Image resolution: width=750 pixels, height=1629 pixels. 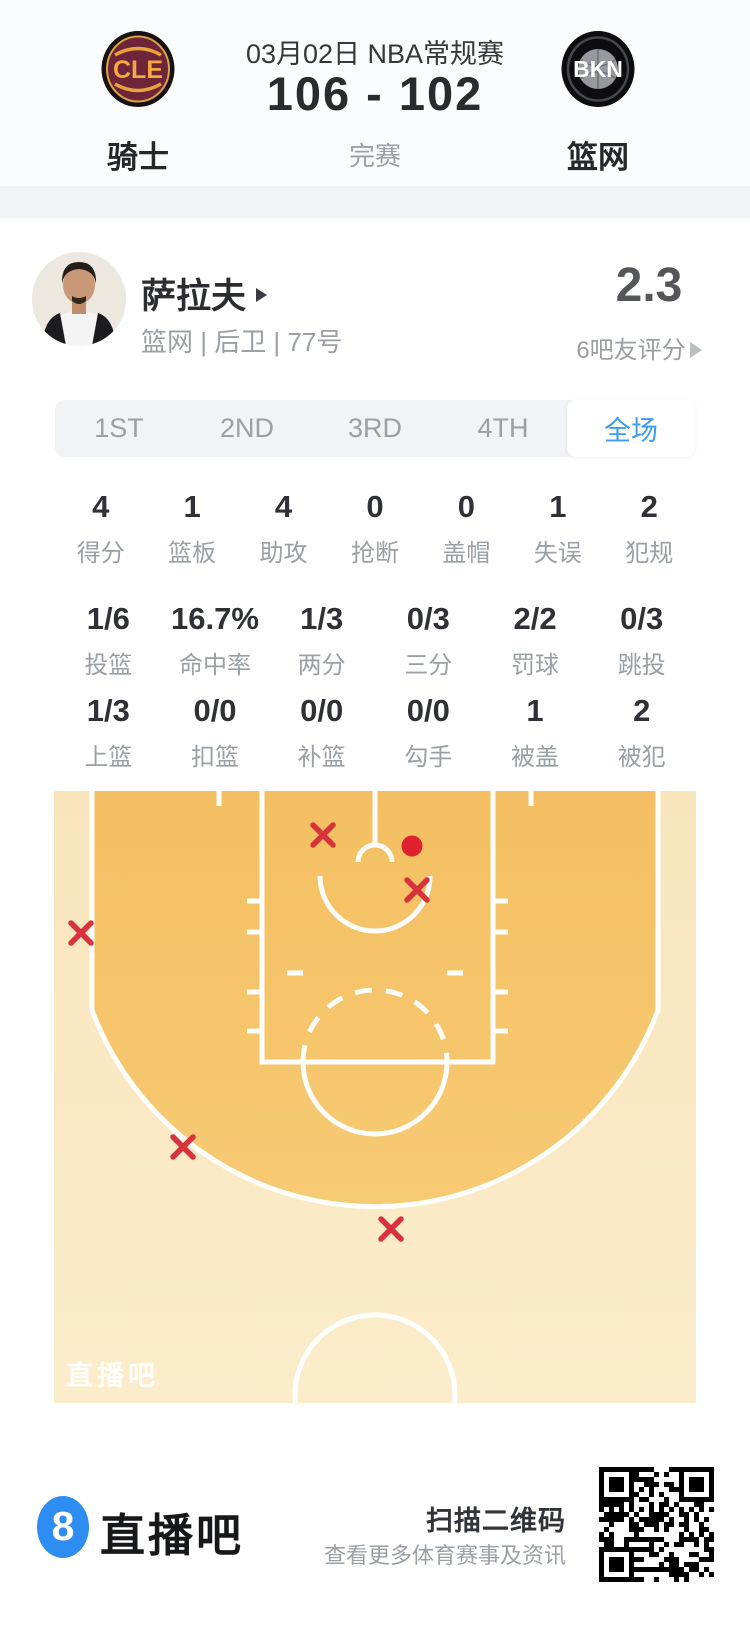 I want to click on stat-row-shooting: 1/6 投篮 16.7% 命中率 1/3 两分 0/3 三分 2/2 罚球 0/3 跳投, so click(x=375, y=641).